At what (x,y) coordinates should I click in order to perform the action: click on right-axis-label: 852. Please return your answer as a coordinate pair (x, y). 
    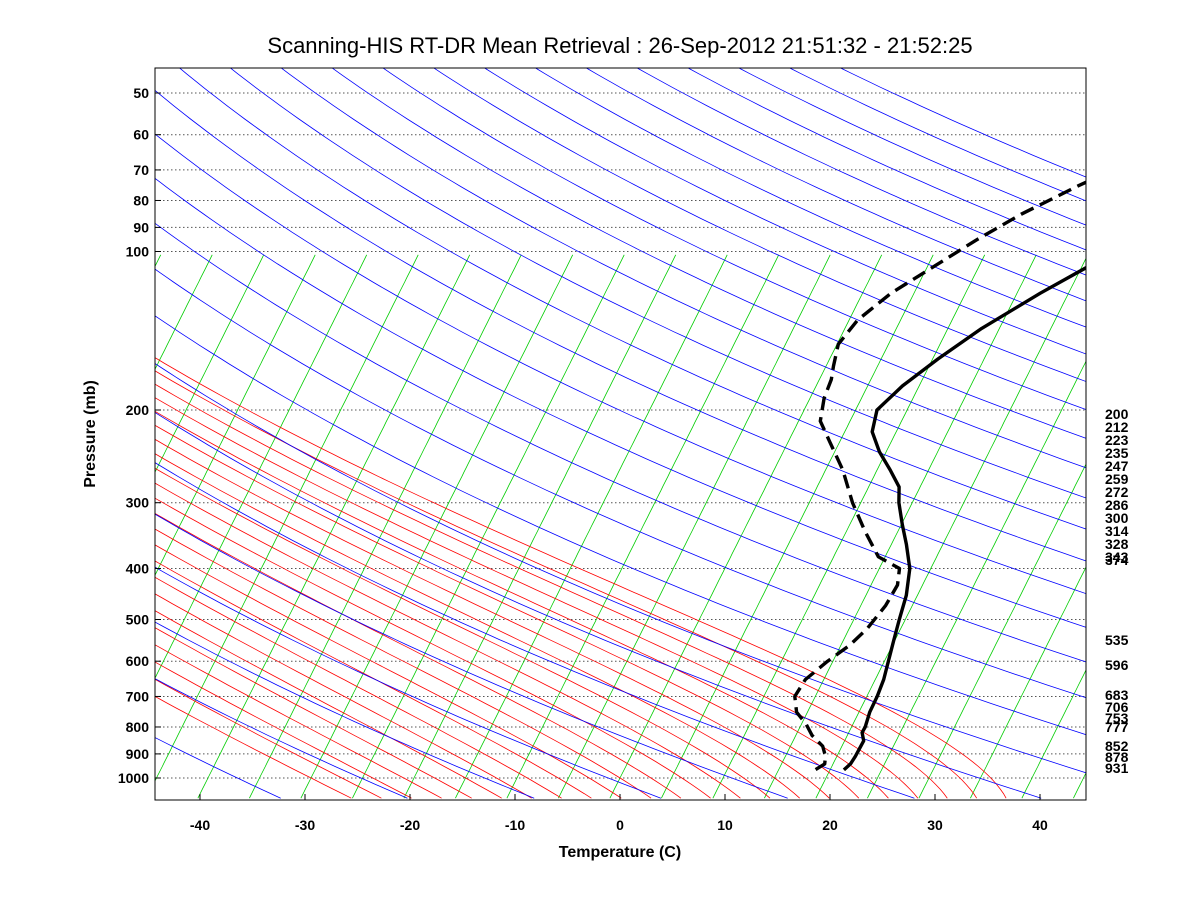
    Looking at the image, I should click on (1117, 746).